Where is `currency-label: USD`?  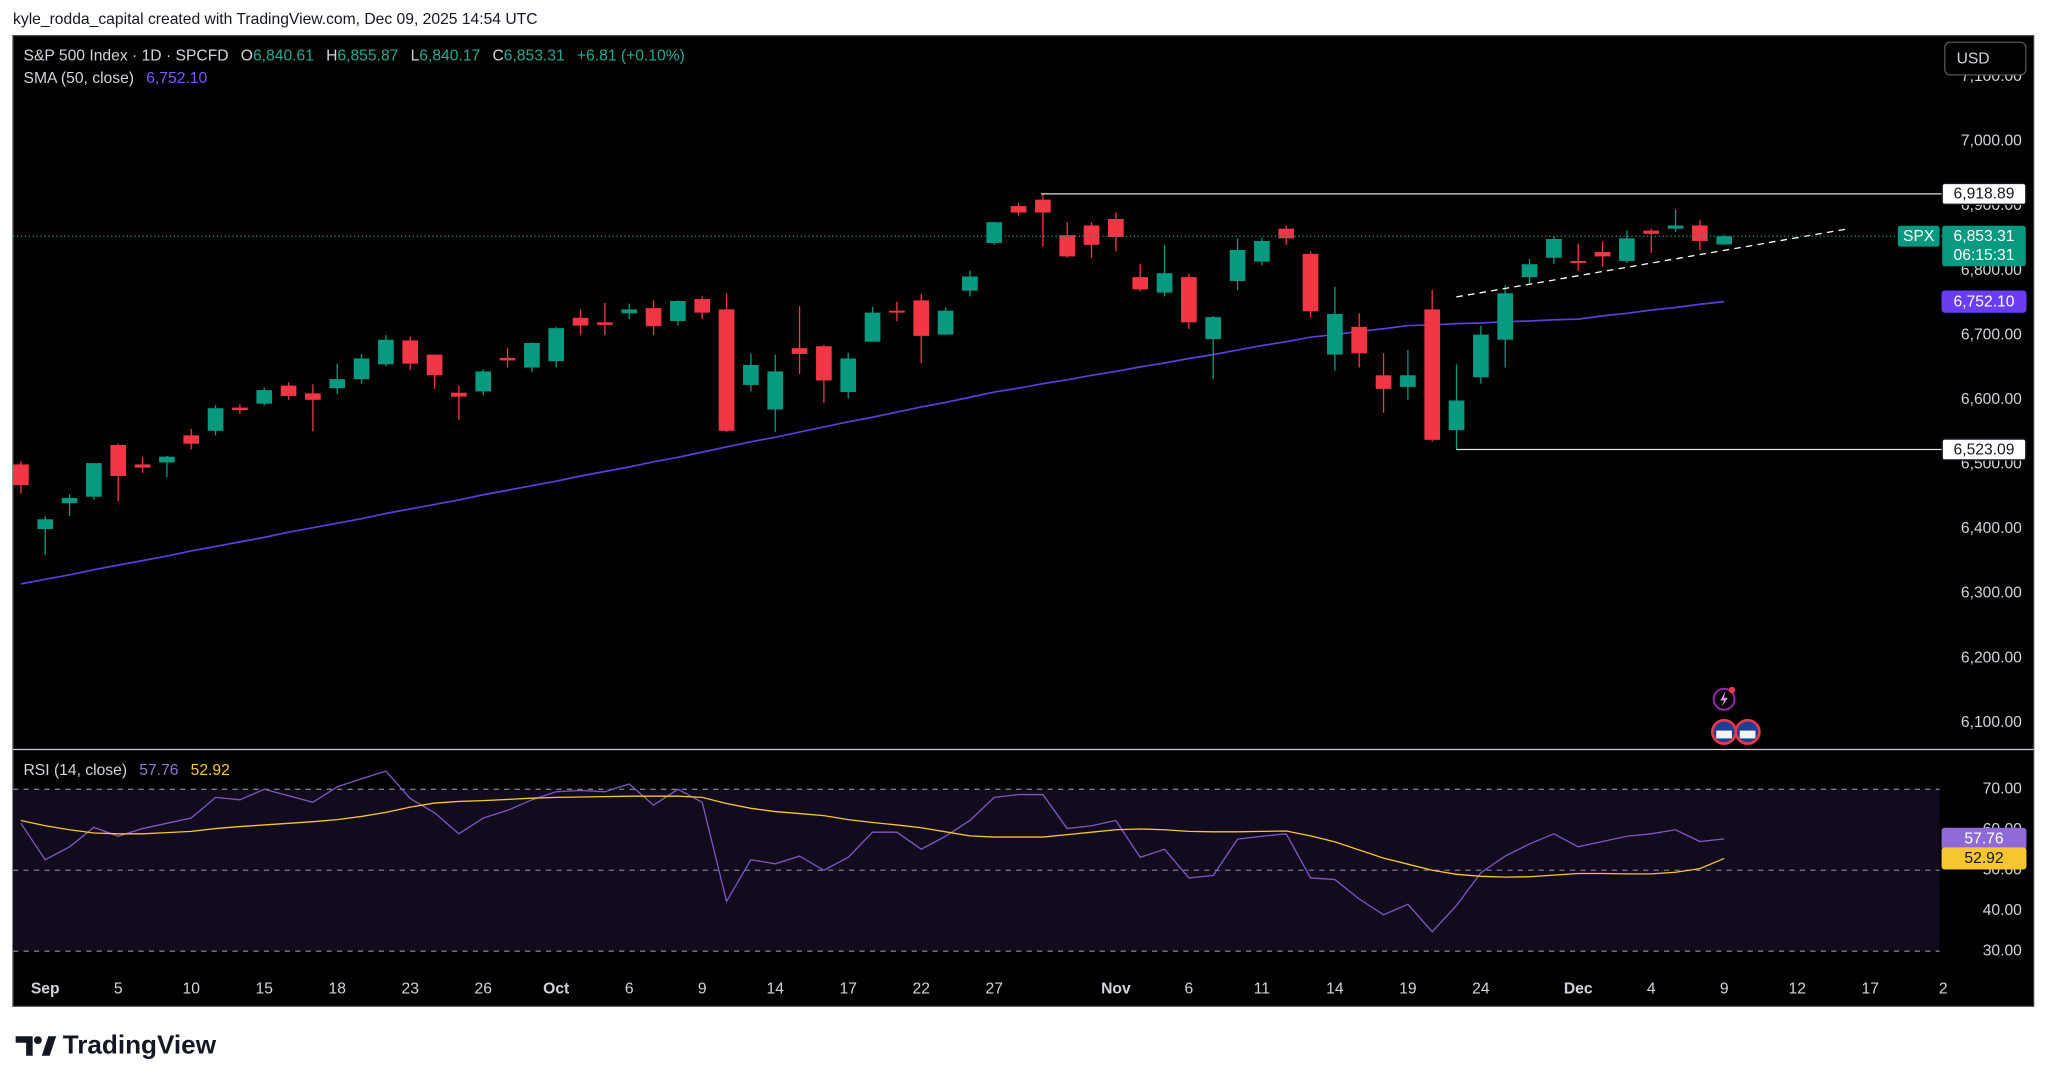 currency-label: USD is located at coordinates (1973, 58).